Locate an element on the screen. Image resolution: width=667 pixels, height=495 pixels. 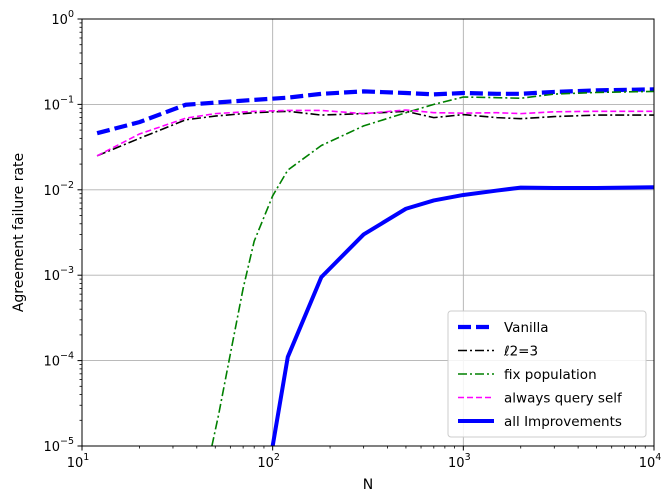
y-tick-label: 10⁻² is located at coordinates (58, 189).